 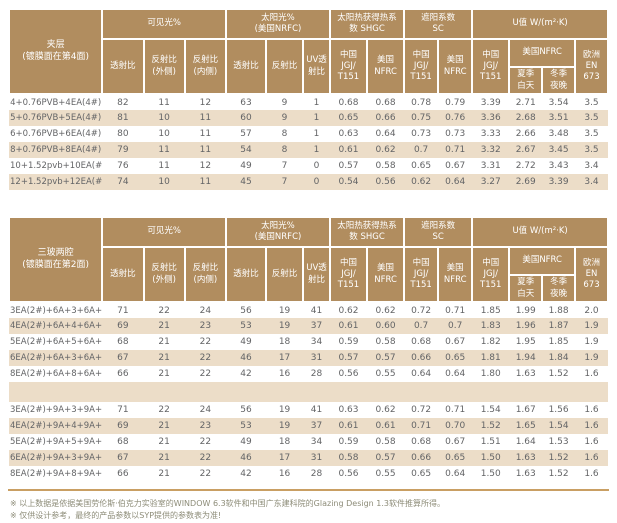 What do you see at coordinates (123, 150) in the screenshot?
I see `value-cell: 79` at bounding box center [123, 150].